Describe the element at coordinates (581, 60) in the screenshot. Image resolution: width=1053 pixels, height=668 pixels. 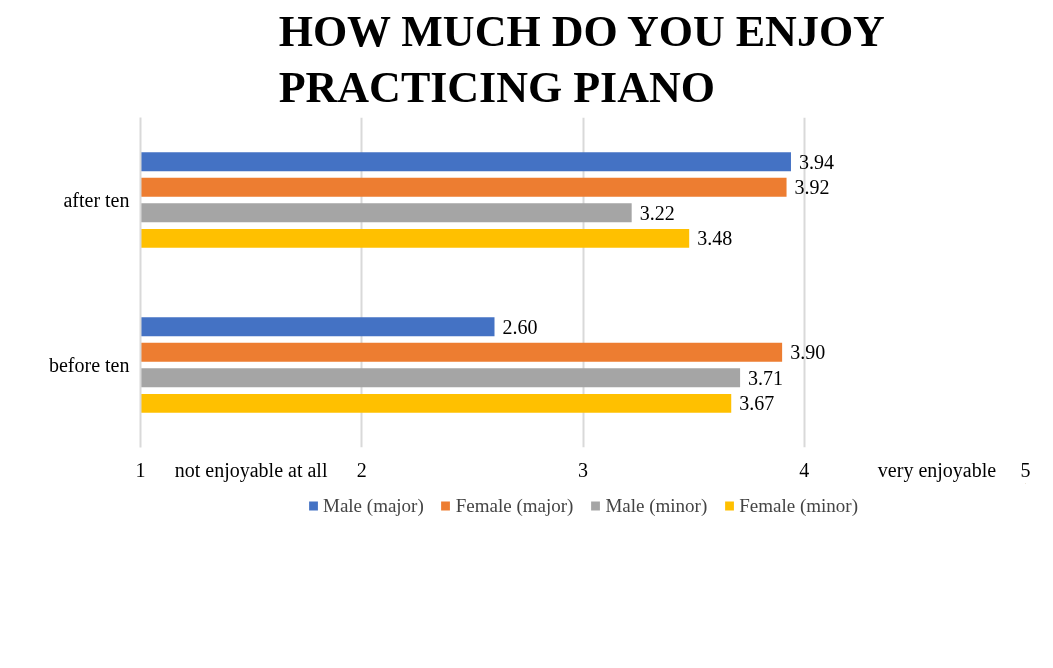
I see `chart-title: HOW MUCH DO YOU ENJOY PRACTICING PIANO` at that location.